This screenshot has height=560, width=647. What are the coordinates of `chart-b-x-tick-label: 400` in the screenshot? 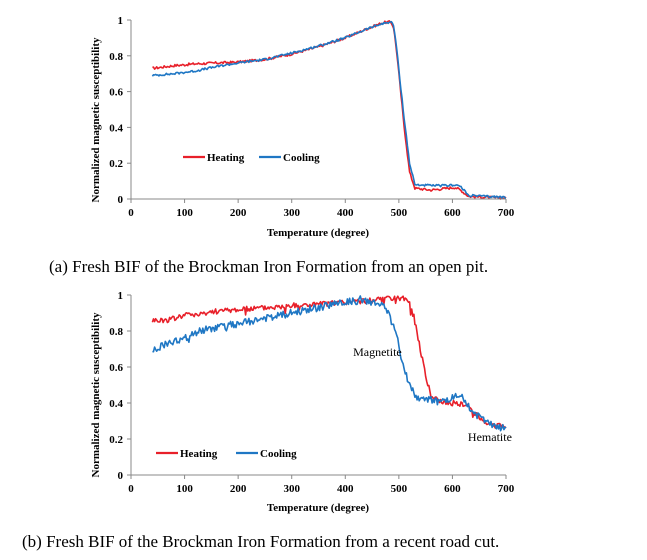 It's located at (345, 489).